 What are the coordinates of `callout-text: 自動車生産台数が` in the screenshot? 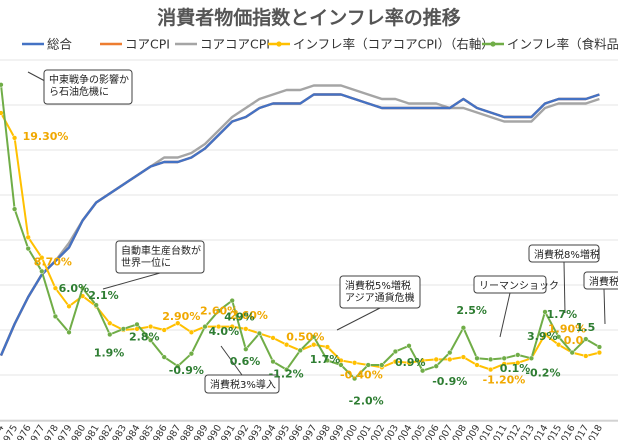 It's located at (161, 250).